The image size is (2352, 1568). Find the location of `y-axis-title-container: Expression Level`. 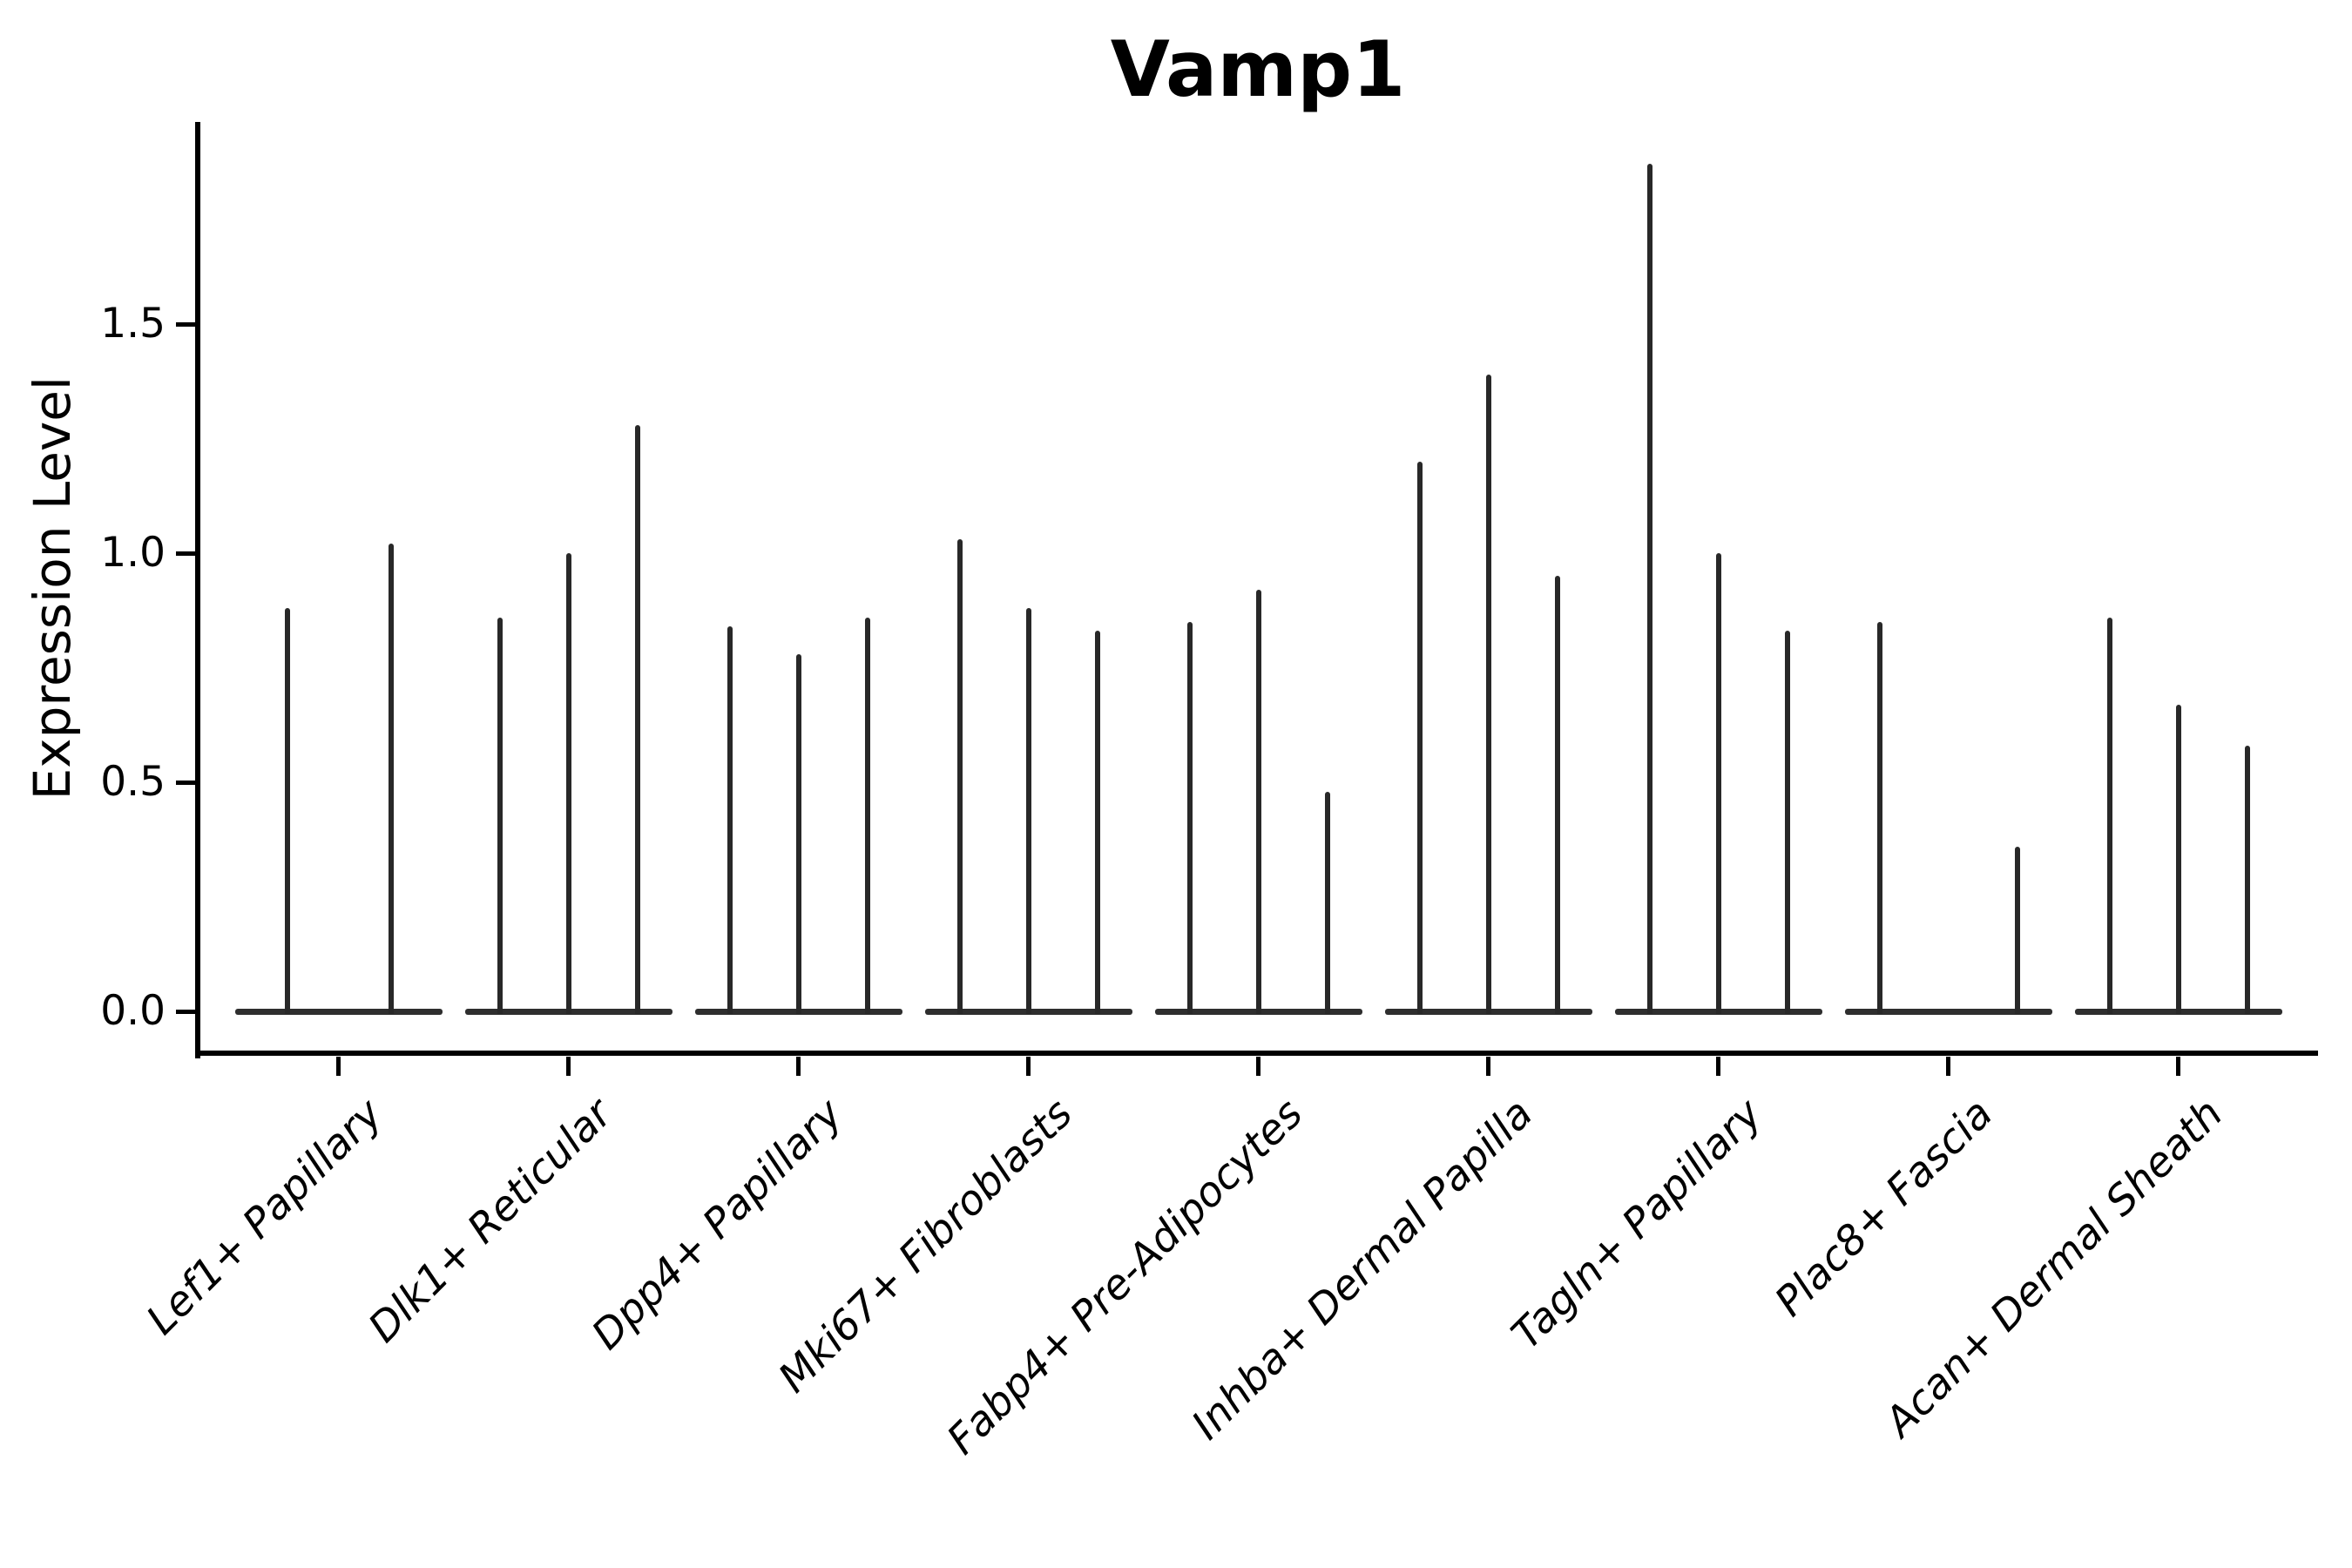

y-axis-title-container: Expression Level is located at coordinates (52, 588).